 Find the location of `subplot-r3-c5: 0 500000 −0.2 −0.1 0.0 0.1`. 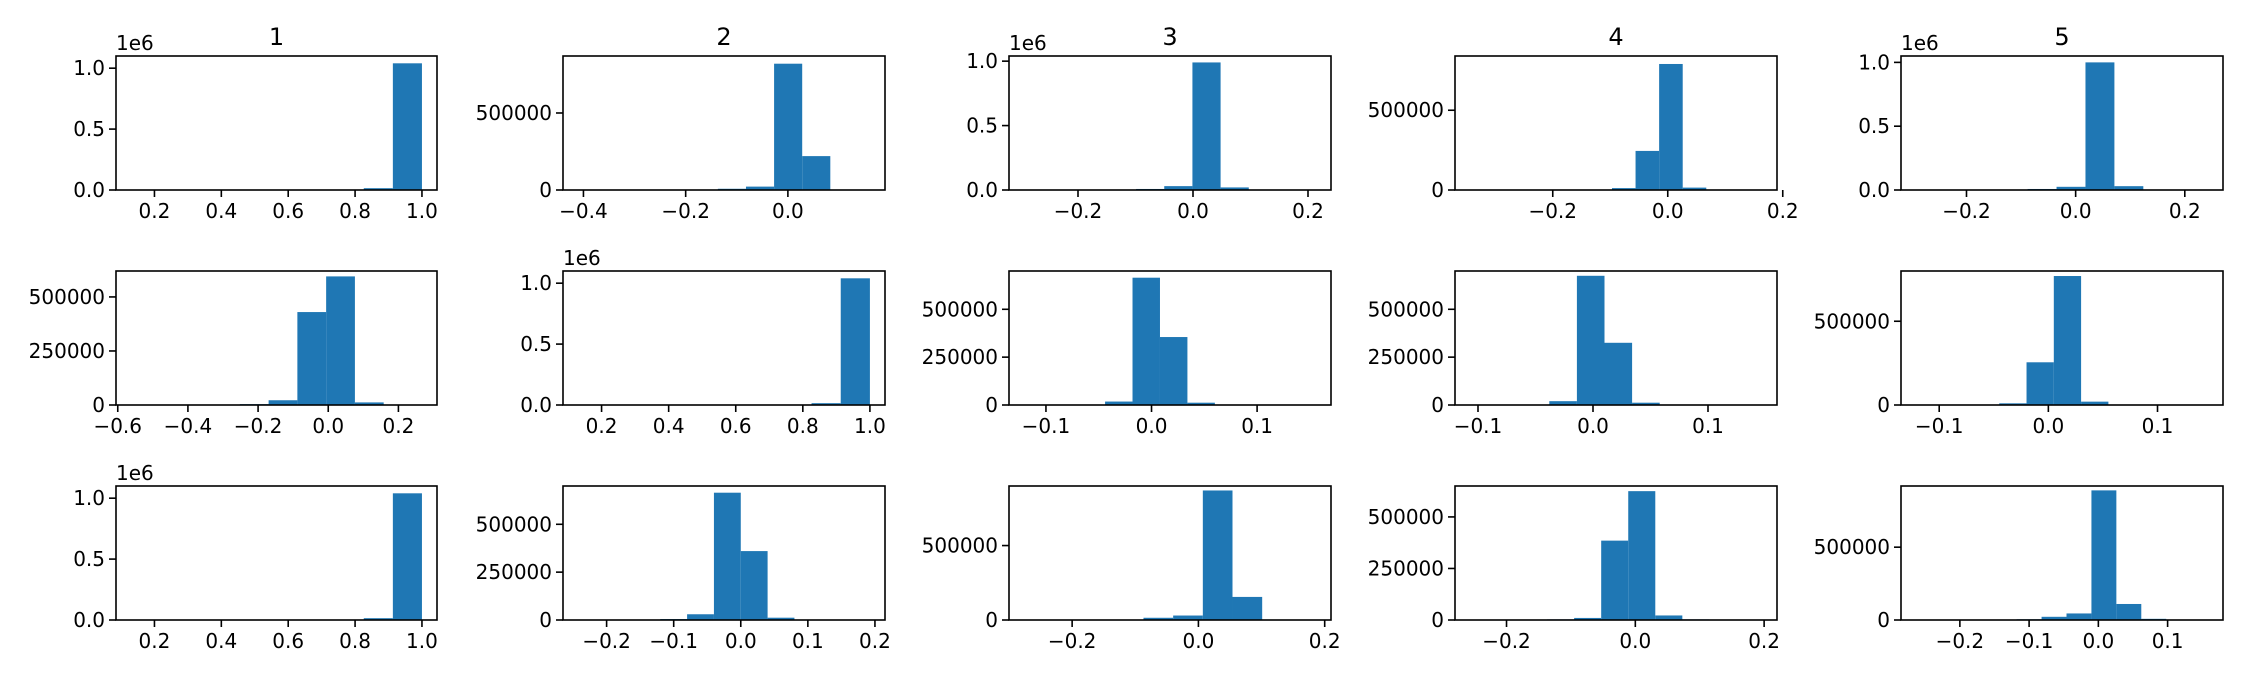

subplot-r3-c5: 0 500000 −0.2 −0.1 0.0 0.1 is located at coordinates (2019, 569).